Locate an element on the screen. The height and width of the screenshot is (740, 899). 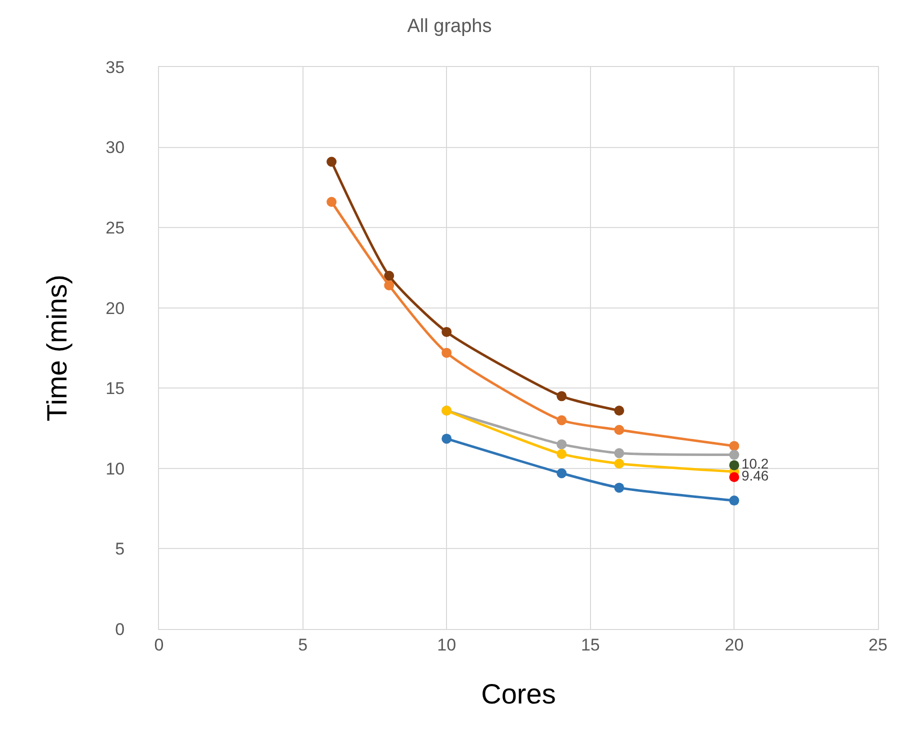
x-axis-title: Cores is located at coordinates (518, 694).